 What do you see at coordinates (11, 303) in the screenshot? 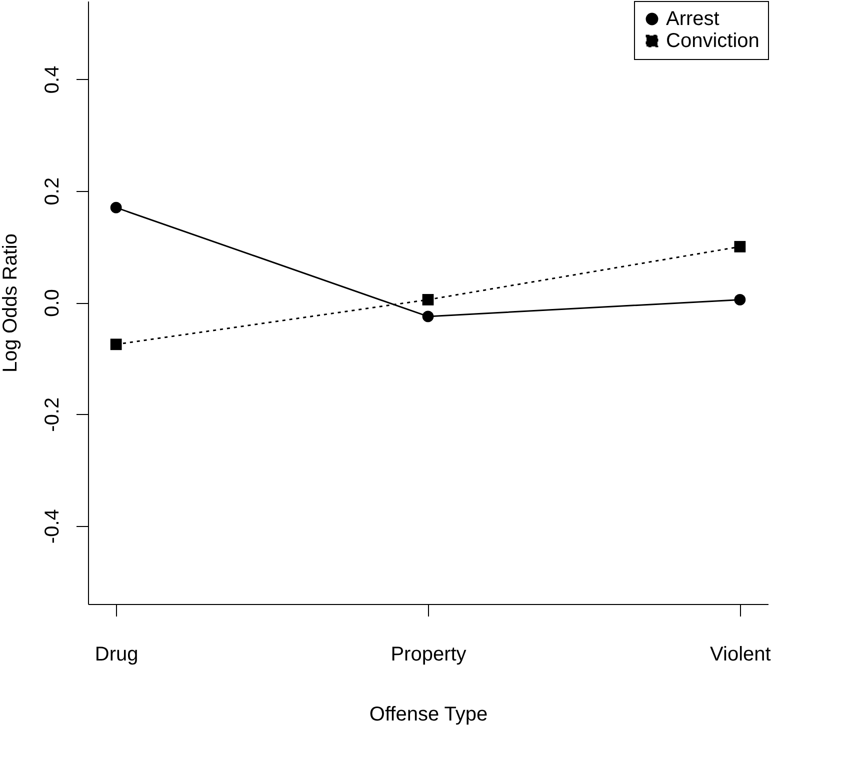
I see `y-axis-title: Log Odds Ratio` at bounding box center [11, 303].